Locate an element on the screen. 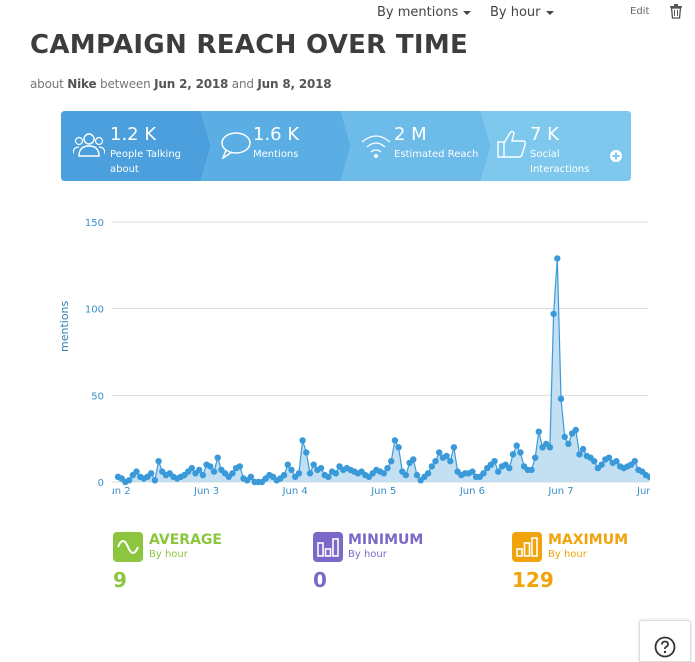 The height and width of the screenshot is (662, 695). x-tick-label: Jun 5 is located at coordinates (383, 491).